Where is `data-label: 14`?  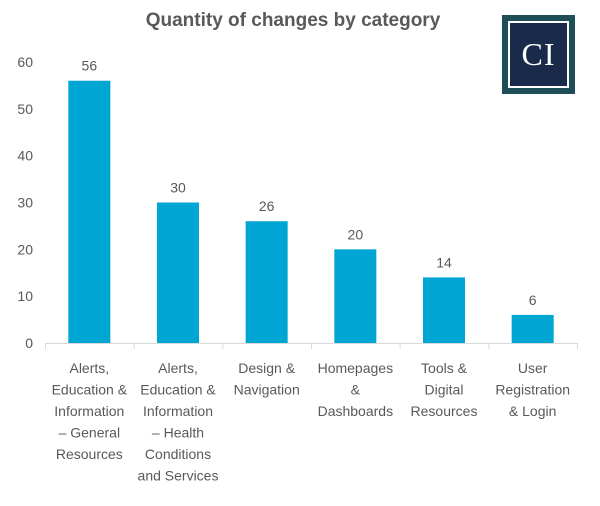
data-label: 14 is located at coordinates (444, 262).